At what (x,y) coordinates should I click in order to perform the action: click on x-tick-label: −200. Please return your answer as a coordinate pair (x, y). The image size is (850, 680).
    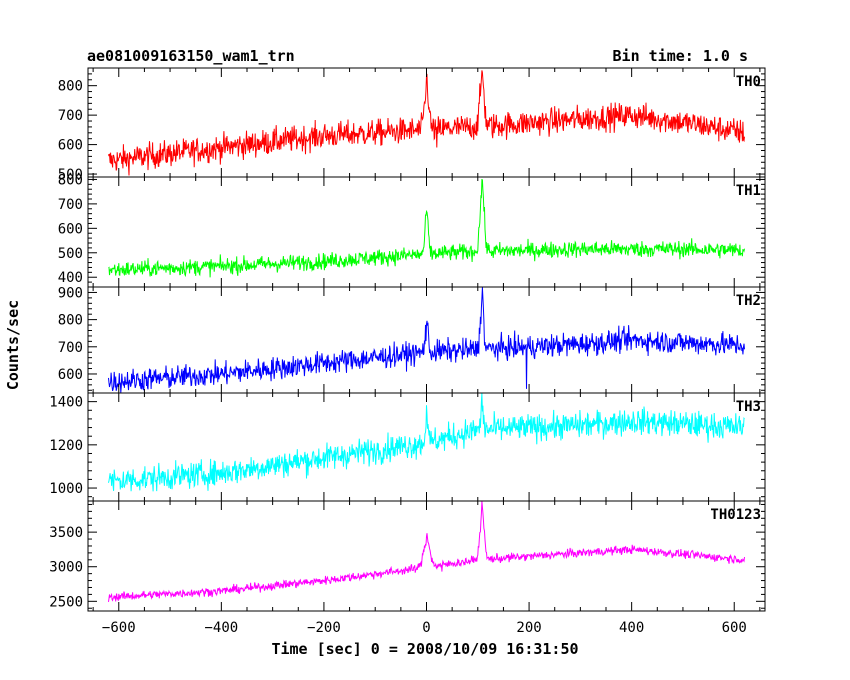
    Looking at the image, I should click on (324, 628).